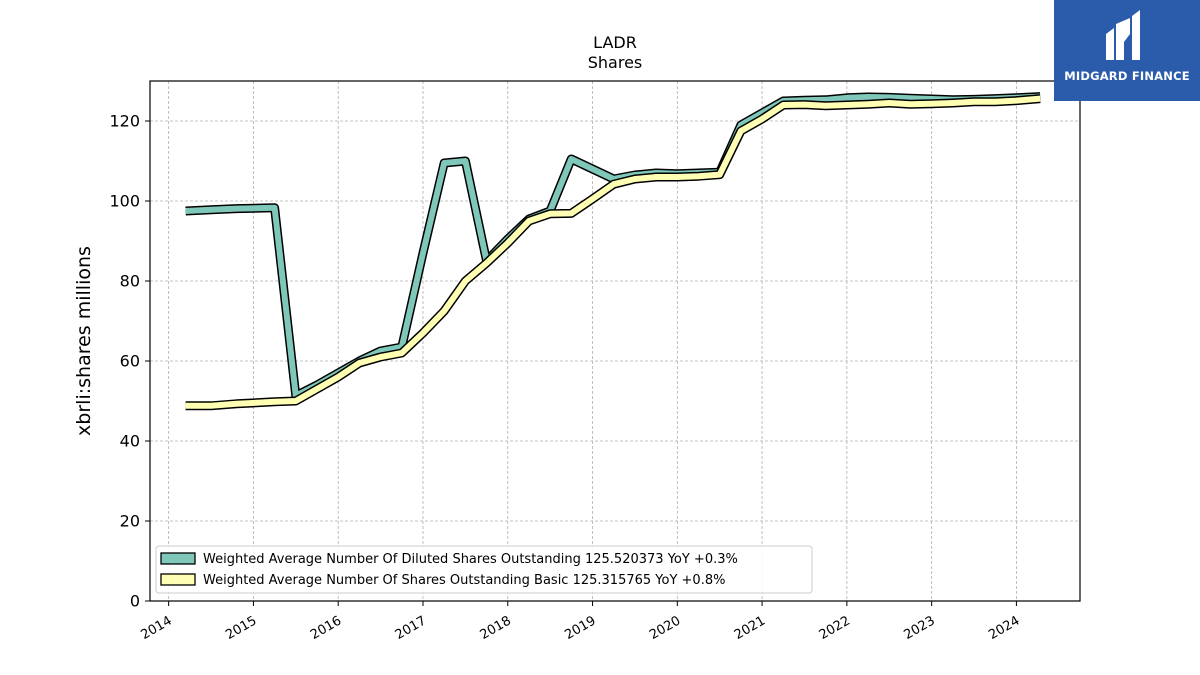  Describe the element at coordinates (750, 628) in the screenshot. I see `x-tick-label: 2021` at that location.